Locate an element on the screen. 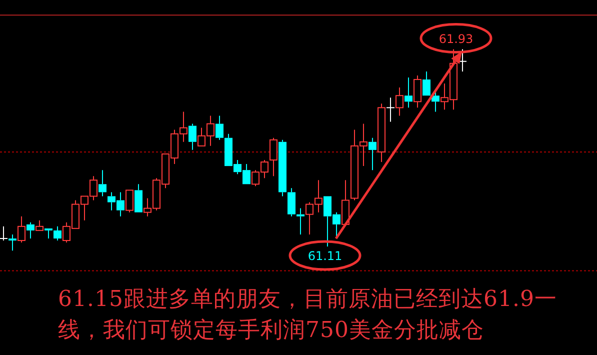  annotation: 61.11 is located at coordinates (325, 256).